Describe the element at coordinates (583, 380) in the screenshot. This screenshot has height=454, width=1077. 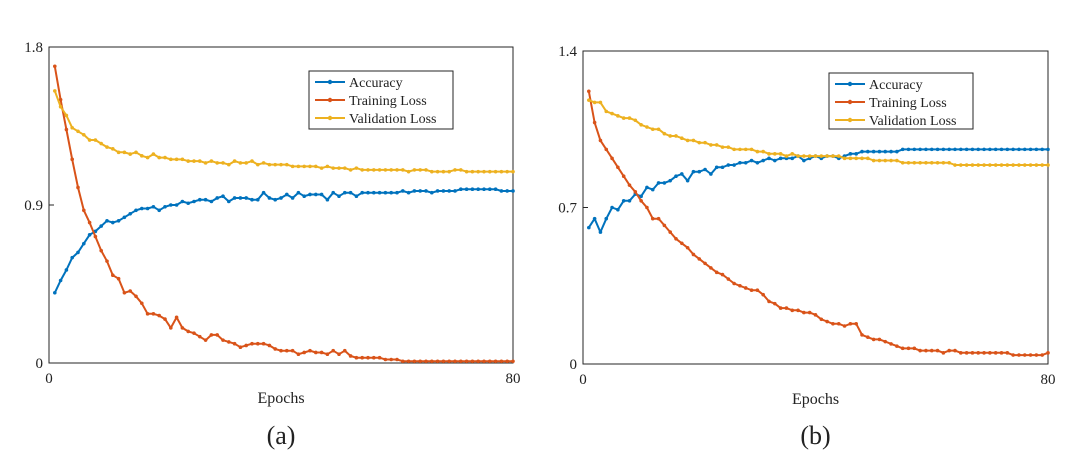
I see `x-tick-label: 0` at that location.